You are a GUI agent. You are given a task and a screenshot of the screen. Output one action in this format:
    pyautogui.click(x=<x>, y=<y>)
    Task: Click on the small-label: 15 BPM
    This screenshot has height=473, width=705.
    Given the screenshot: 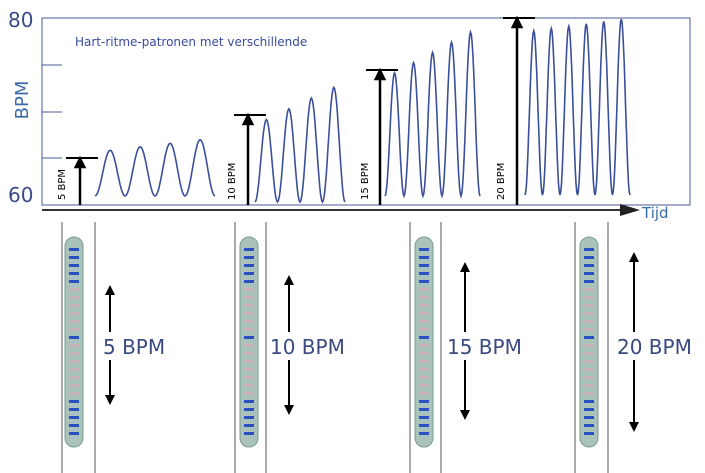 What is the action you would take?
    pyautogui.click(x=365, y=181)
    